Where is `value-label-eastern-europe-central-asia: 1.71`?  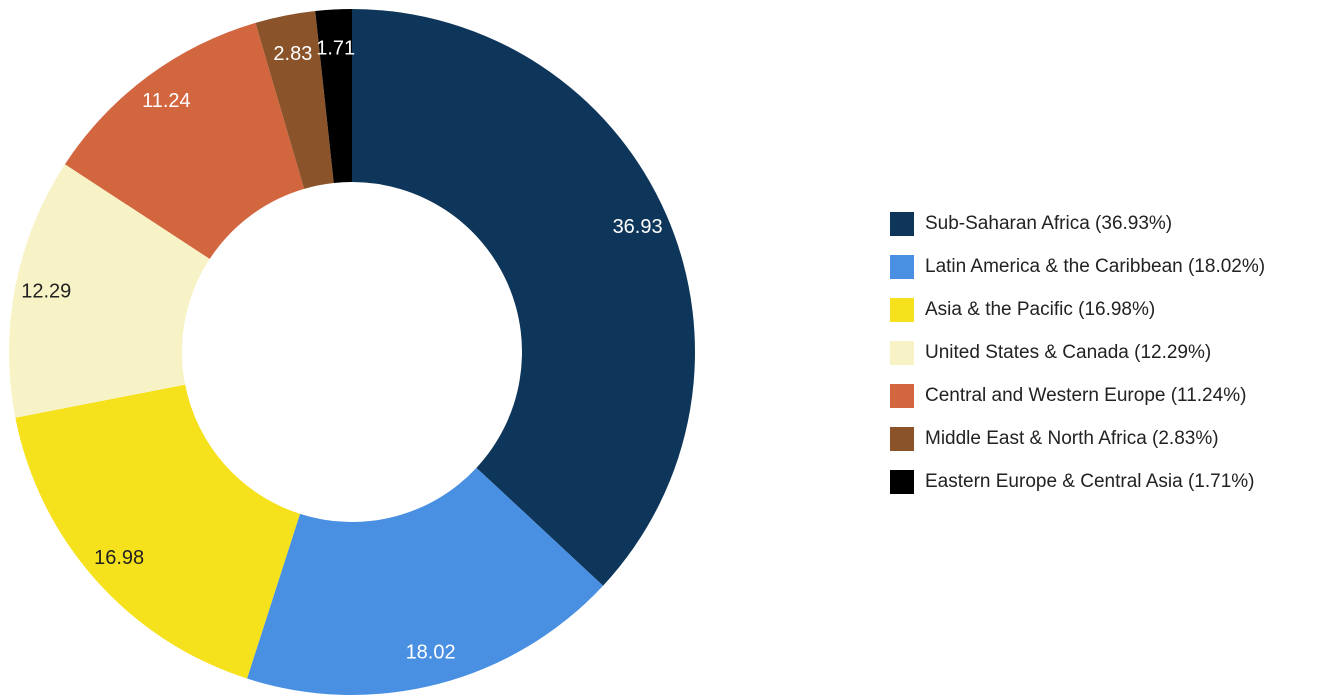
value-label-eastern-europe-central-asia: 1.71 is located at coordinates (335, 49).